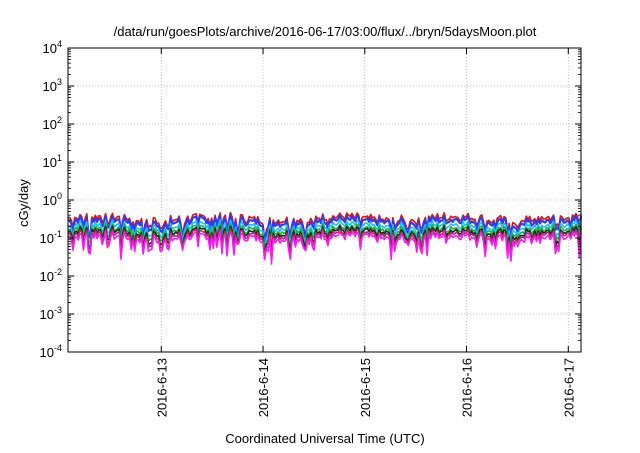 Image resolution: width=640 pixels, height=453 pixels. What do you see at coordinates (52, 47) in the screenshot?
I see `y-tick-label: 10⁴` at bounding box center [52, 47].